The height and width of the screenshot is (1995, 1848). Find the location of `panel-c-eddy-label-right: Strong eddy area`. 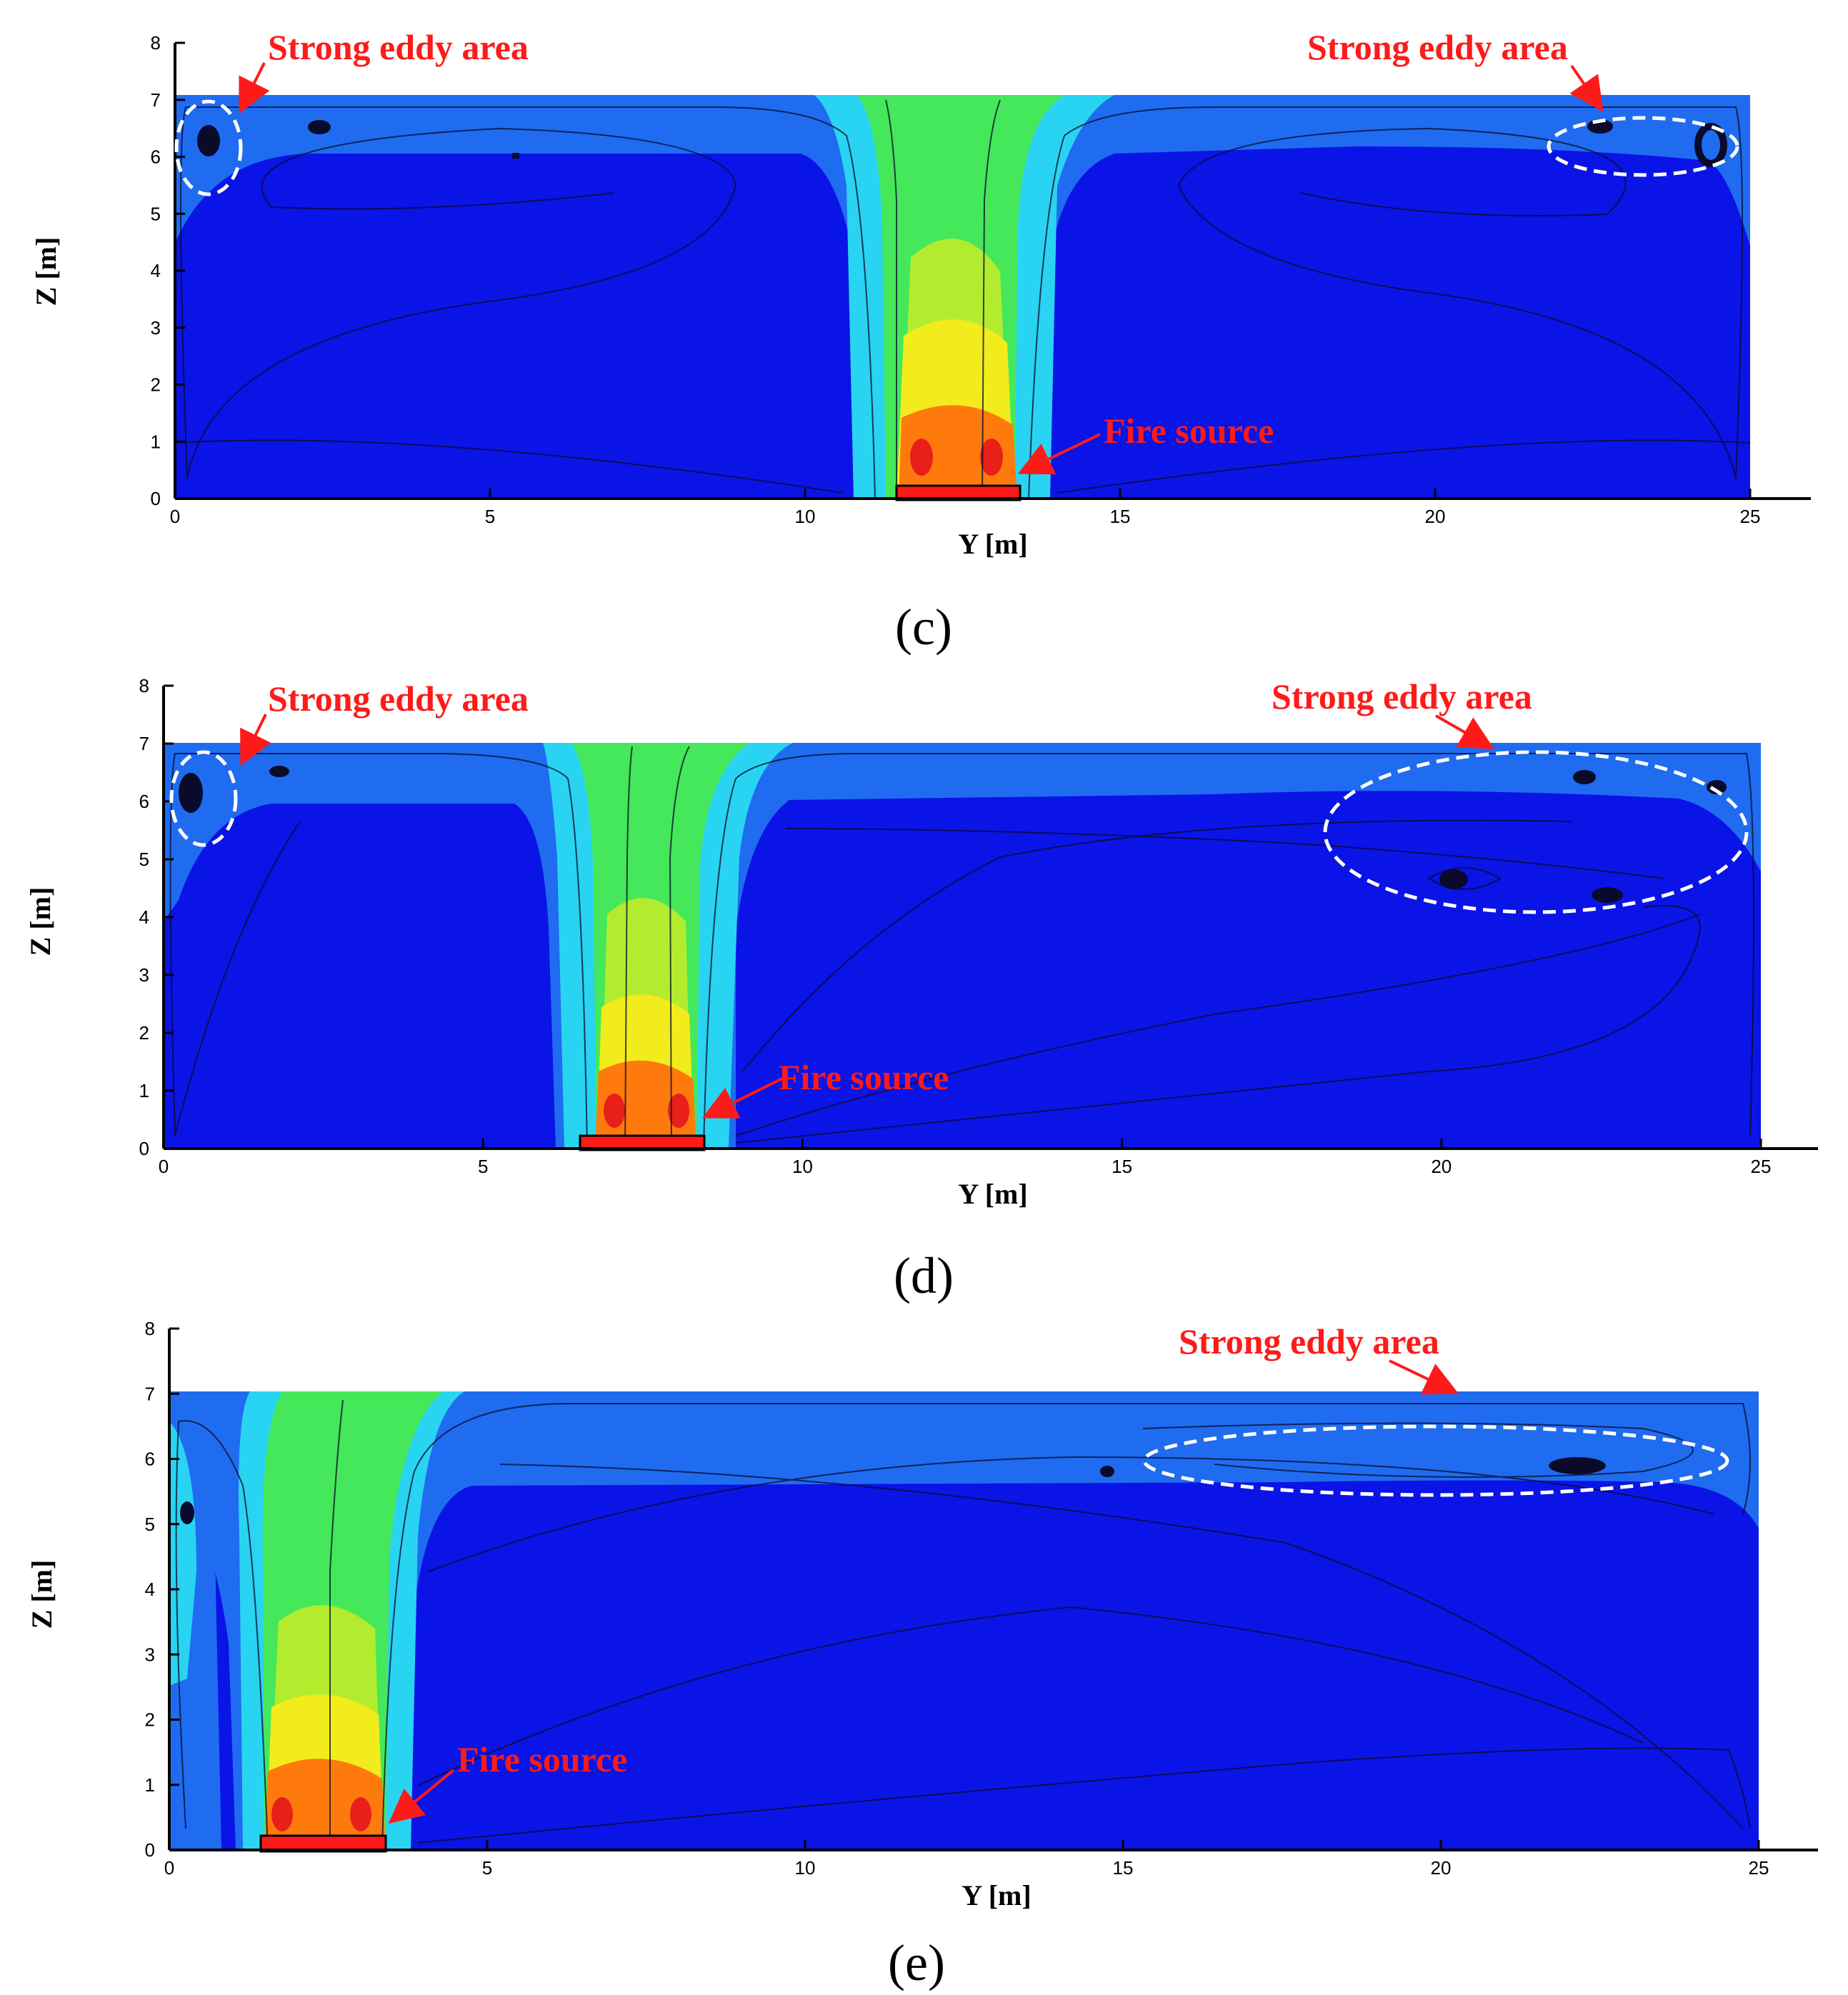

panel-c-eddy-label-right: Strong eddy area is located at coordinates (1437, 47).